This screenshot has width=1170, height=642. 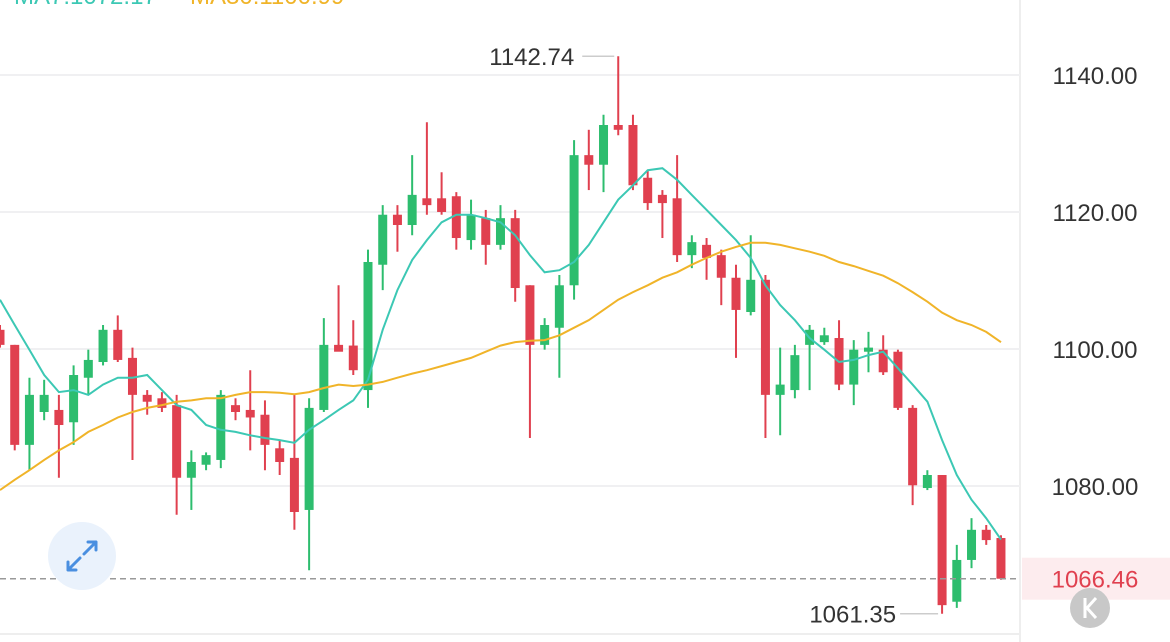 What do you see at coordinates (1095, 350) in the screenshot?
I see `y-tick-label: 1100.00` at bounding box center [1095, 350].